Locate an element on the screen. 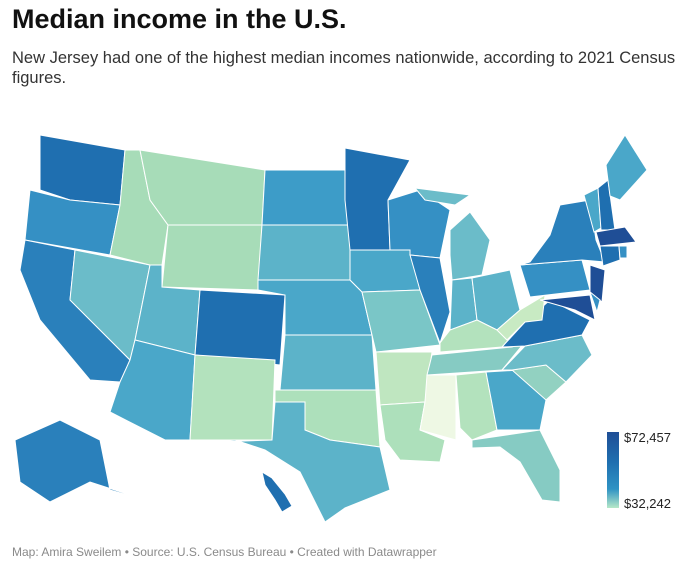 The width and height of the screenshot is (696, 573). state-new-jersey: New Jersey is located at coordinates (597, 283).